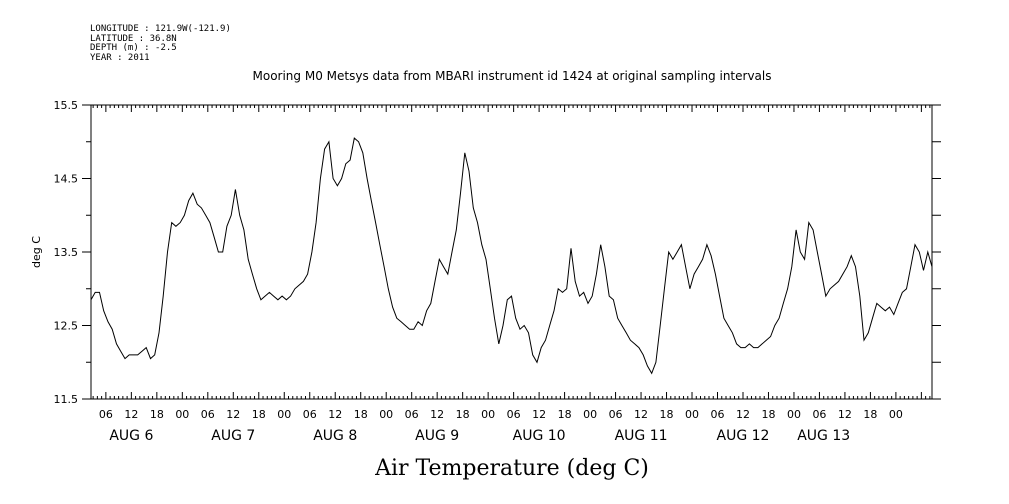 The width and height of the screenshot is (1009, 504). I want to click on x-day-label: AUG 8, so click(335, 436).